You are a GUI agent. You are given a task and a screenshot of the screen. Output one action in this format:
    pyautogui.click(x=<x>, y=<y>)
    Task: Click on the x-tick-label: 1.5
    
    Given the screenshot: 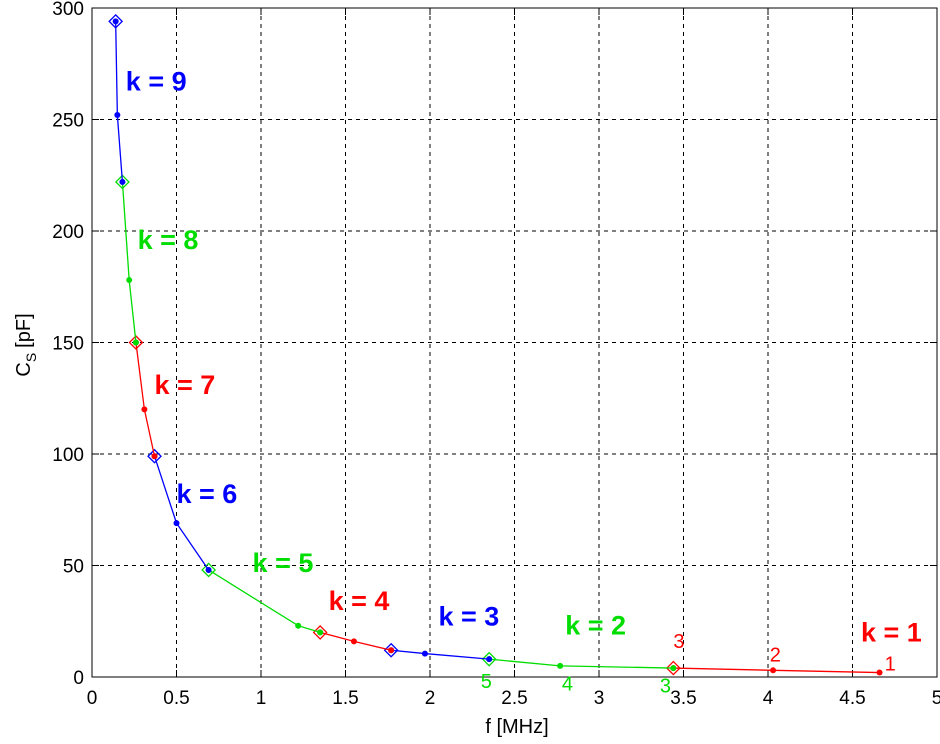 What is the action you would take?
    pyautogui.click(x=345, y=698)
    